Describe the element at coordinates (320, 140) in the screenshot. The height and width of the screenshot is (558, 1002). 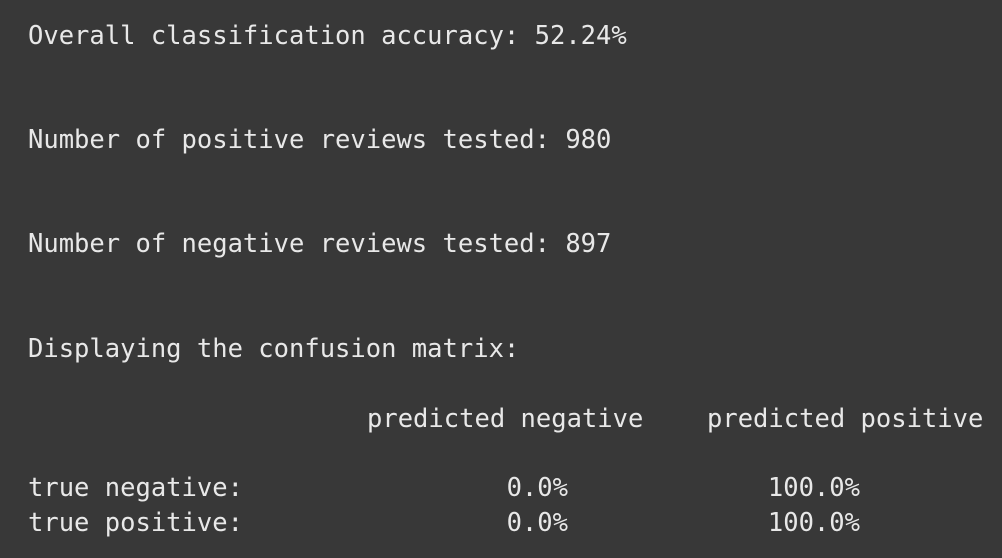
I see `positive-count-line: Number of positive reviews tested: 980` at that location.